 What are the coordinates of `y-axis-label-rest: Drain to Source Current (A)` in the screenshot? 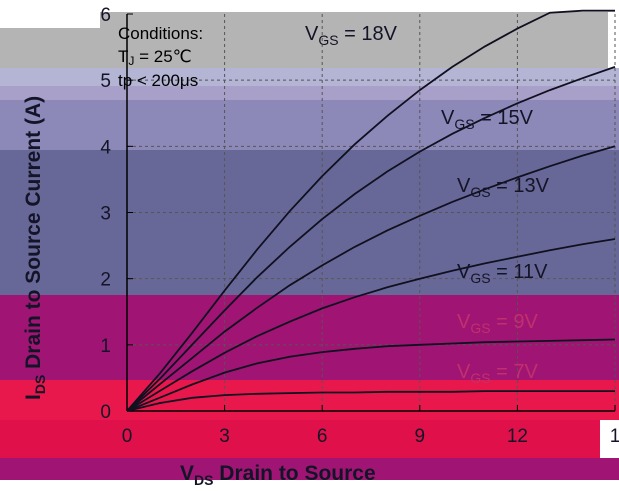 It's located at (33, 235).